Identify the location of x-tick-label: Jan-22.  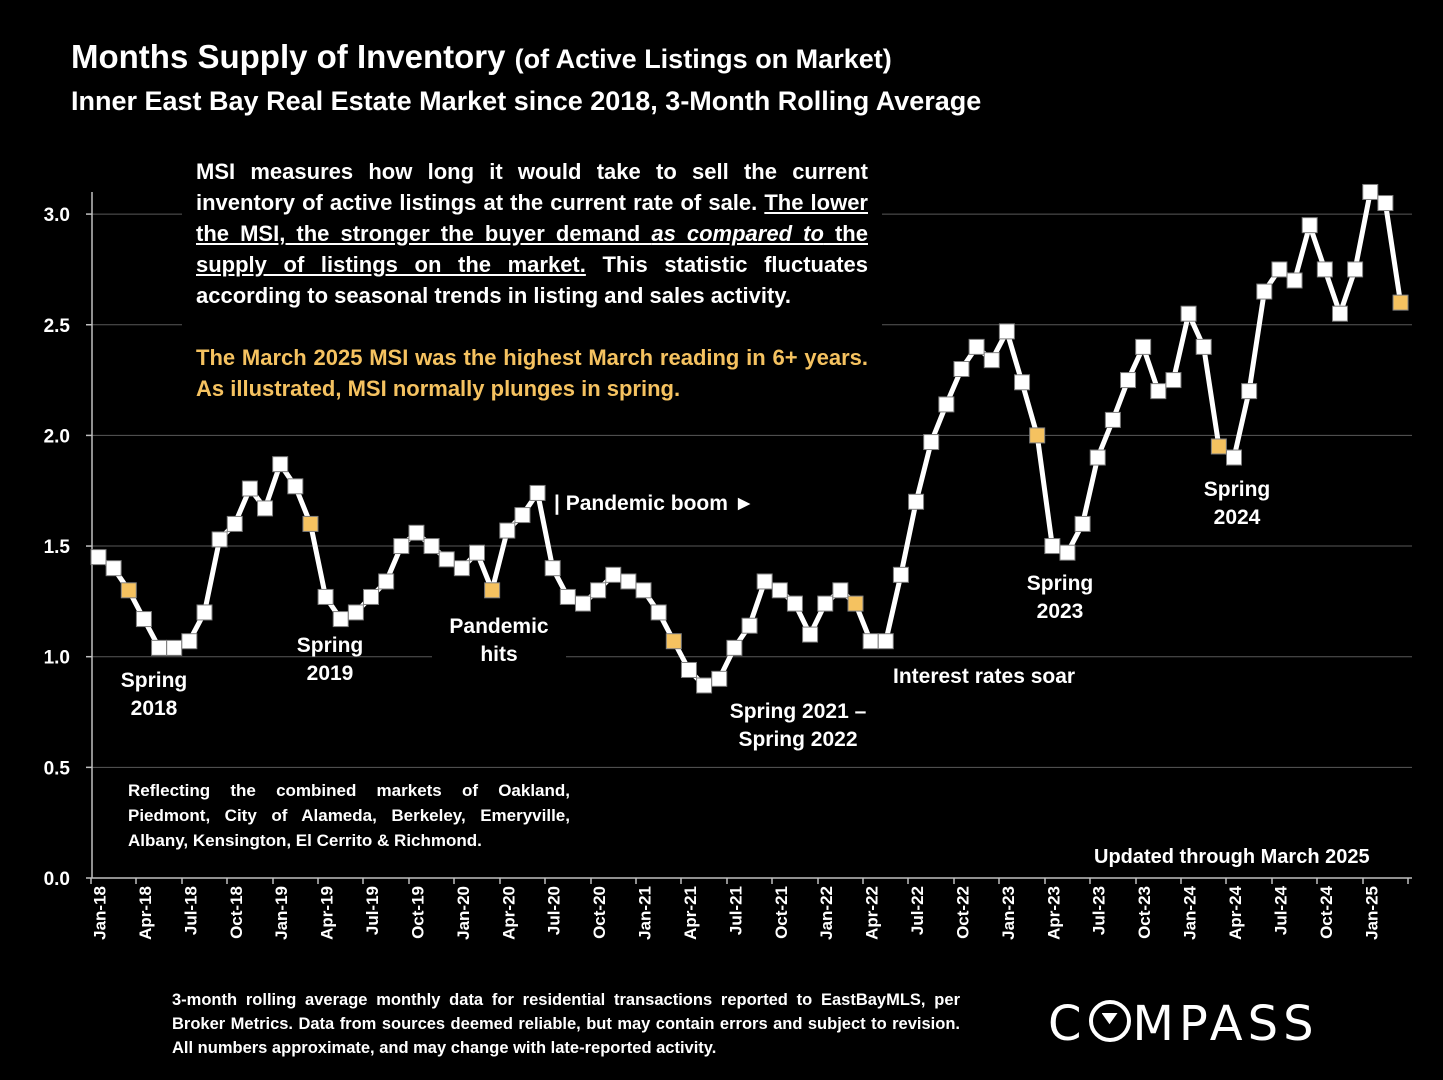
(826, 913).